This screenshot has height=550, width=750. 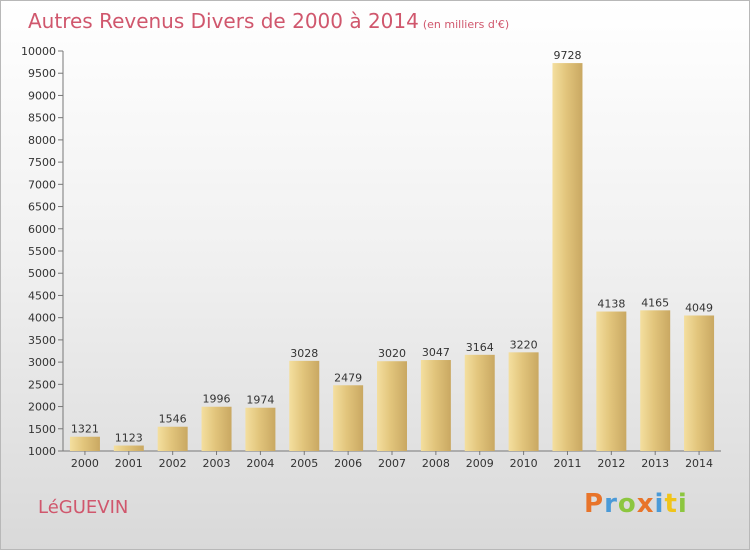 What do you see at coordinates (84, 443) in the screenshot?
I see `bar-2000` at bounding box center [84, 443].